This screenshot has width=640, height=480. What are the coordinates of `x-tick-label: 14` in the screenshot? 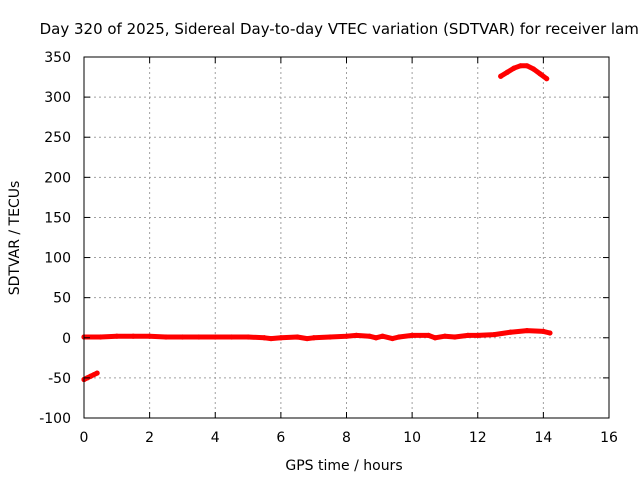 It's located at (543, 438).